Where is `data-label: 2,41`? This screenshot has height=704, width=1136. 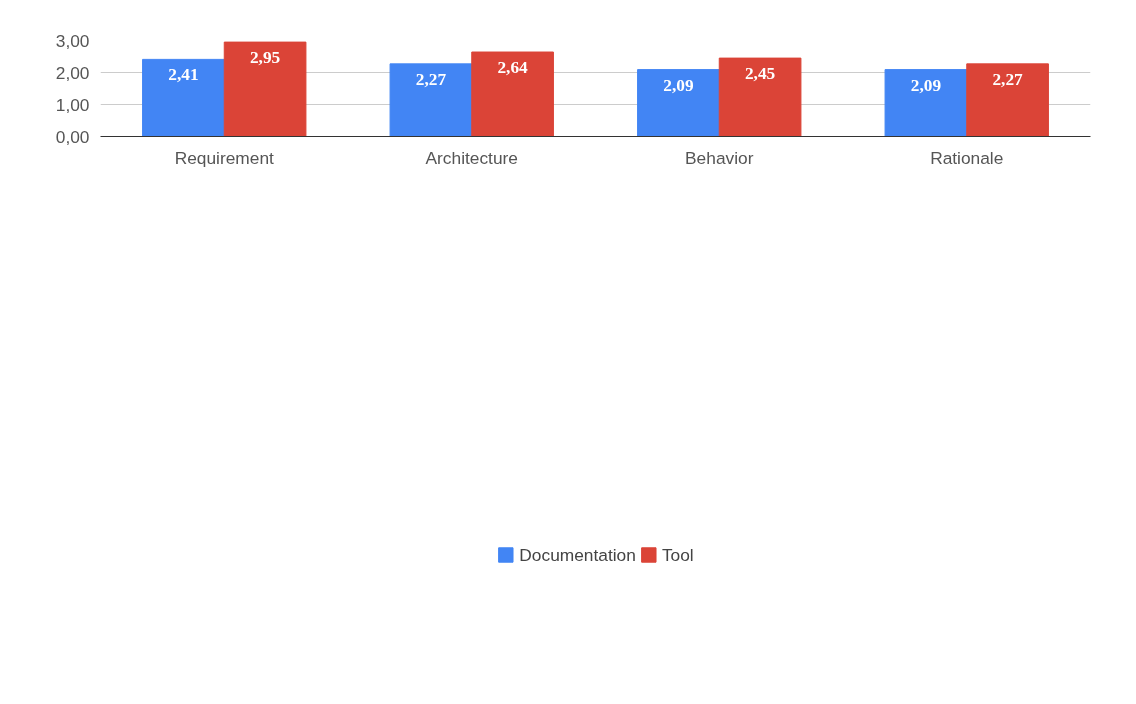
data-label: 2,41 is located at coordinates (183, 75).